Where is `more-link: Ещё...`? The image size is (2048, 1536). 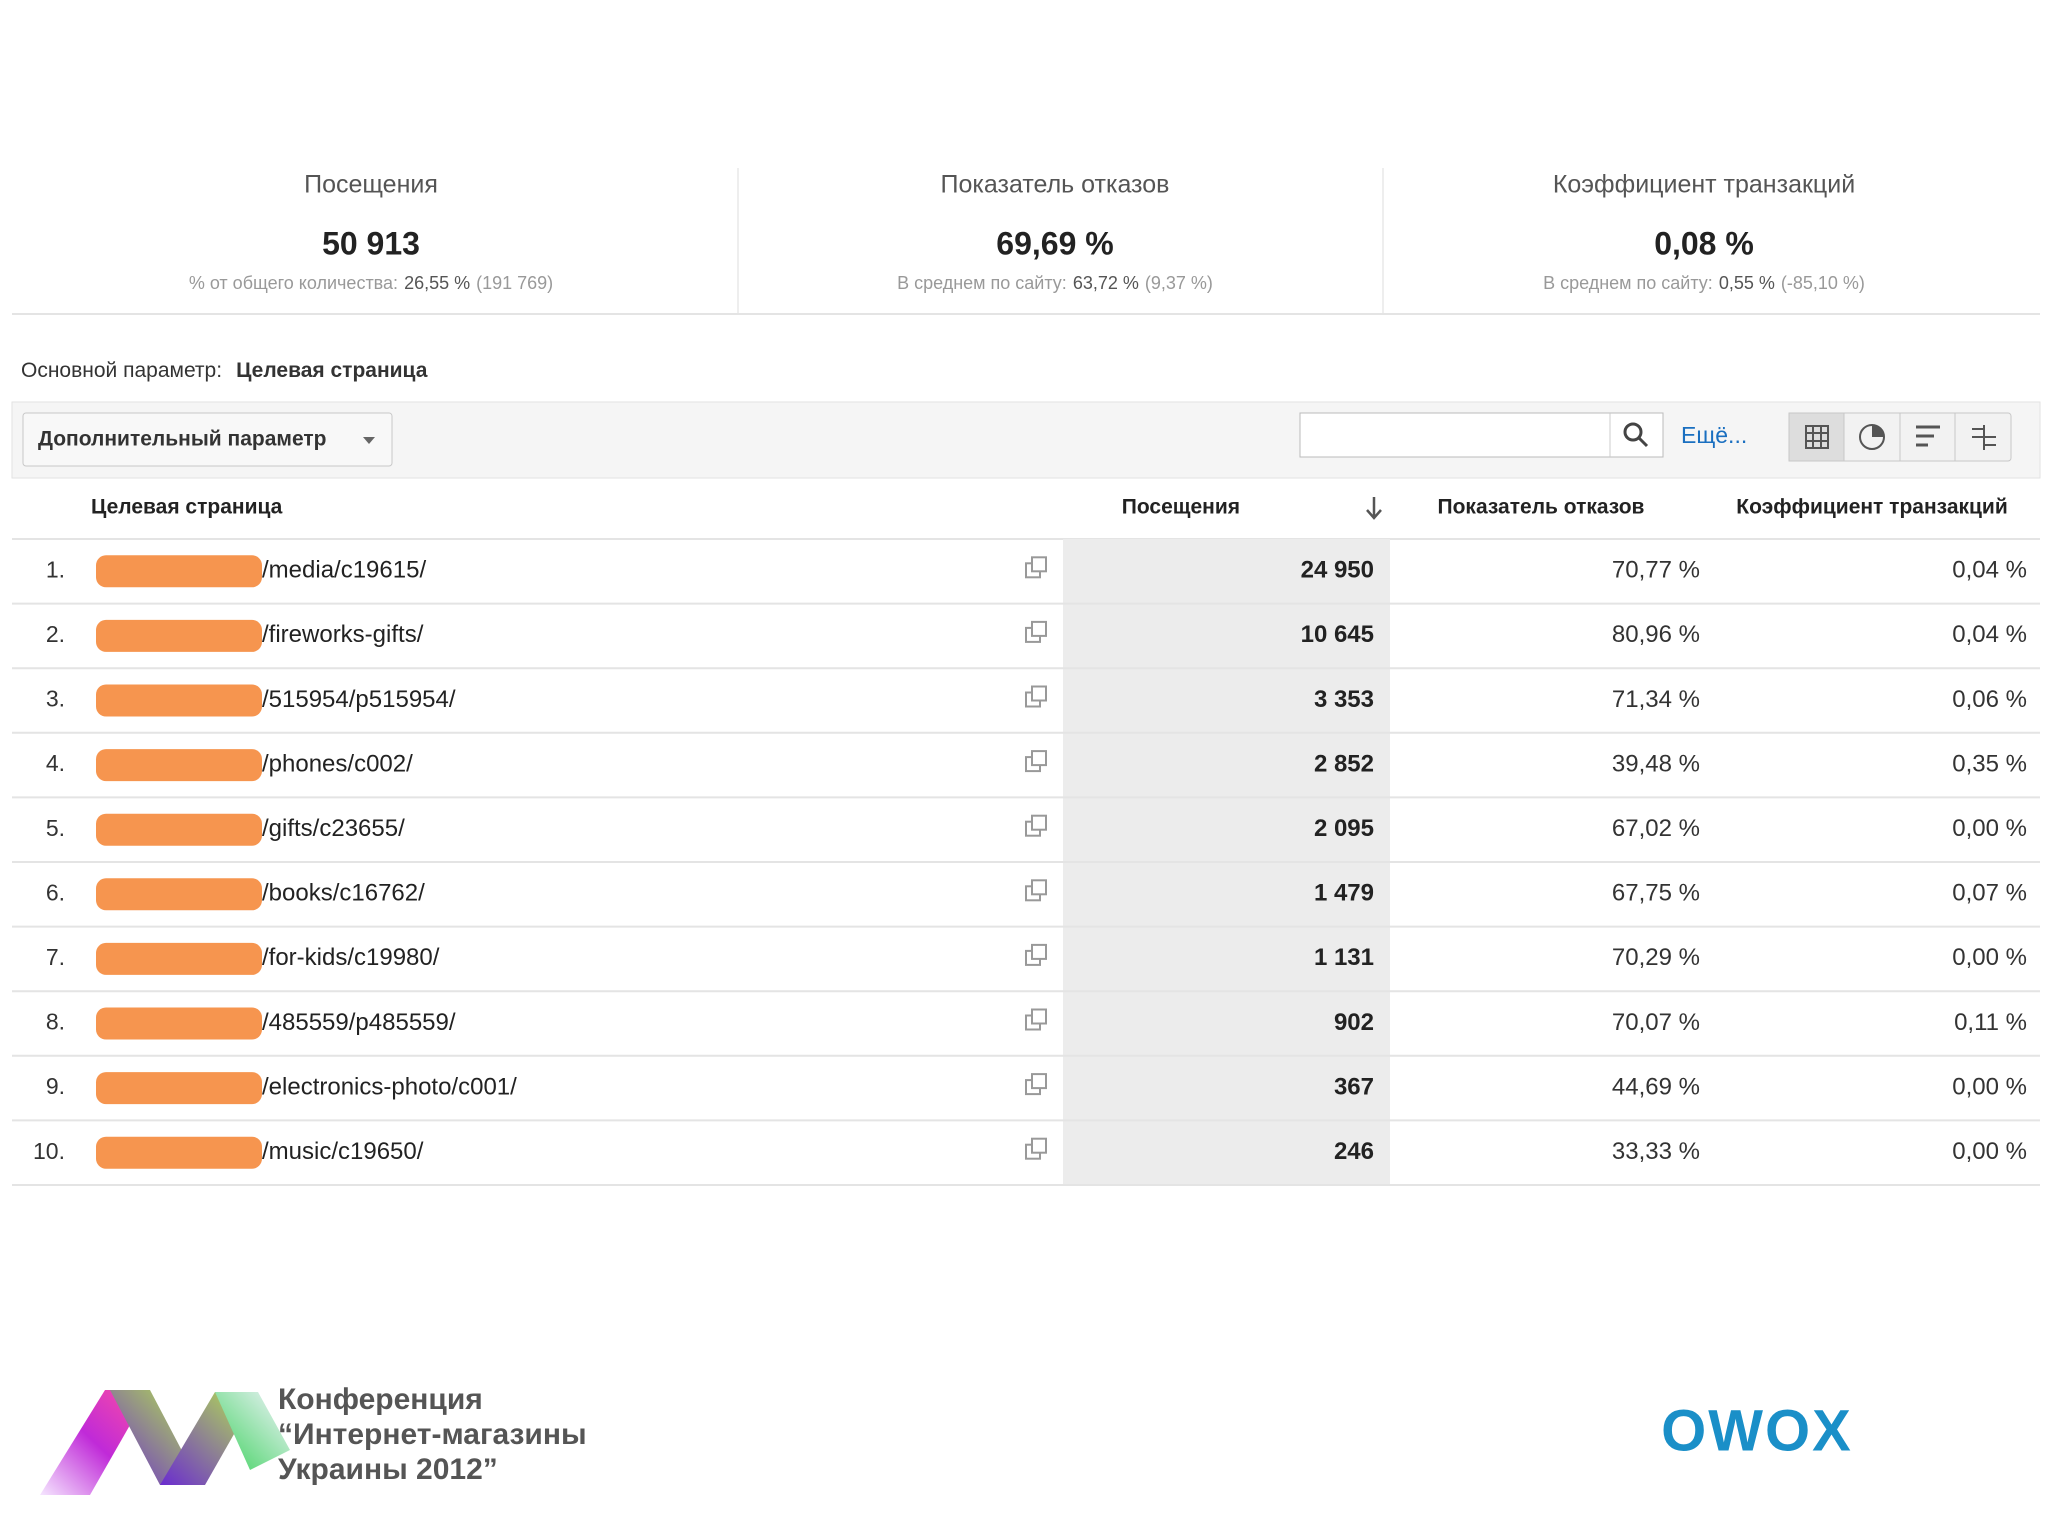 more-link: Ещё... is located at coordinates (1714, 435).